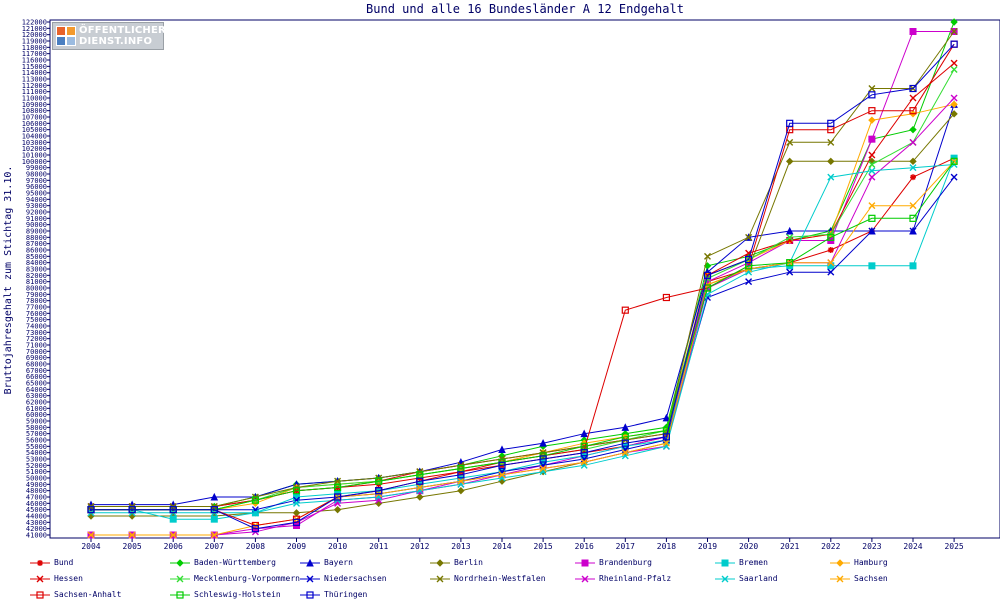 The width and height of the screenshot is (1000, 601). Describe the element at coordinates (36, 491) in the screenshot. I see `y-tick-label: 48000` at that location.